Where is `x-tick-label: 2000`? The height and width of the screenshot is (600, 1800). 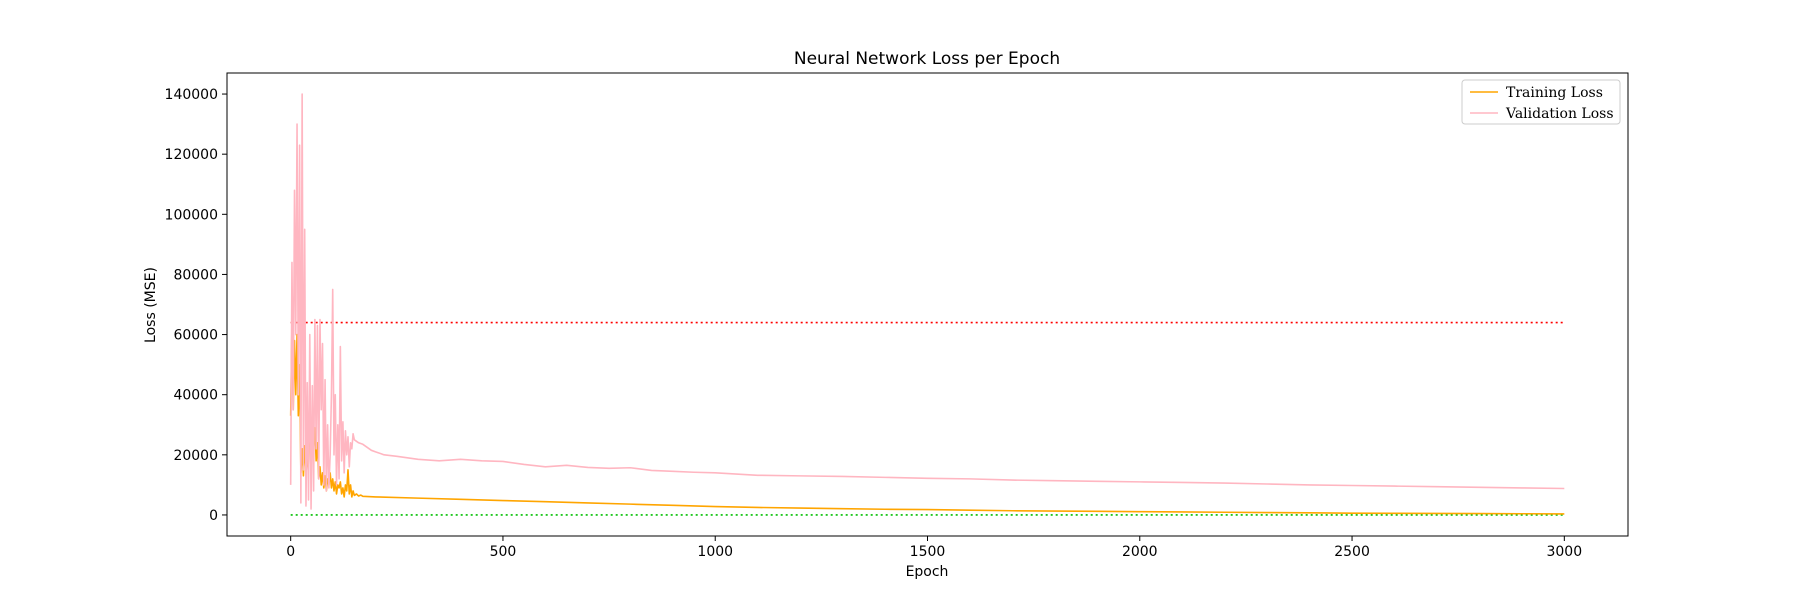 x-tick-label: 2000 is located at coordinates (1140, 552).